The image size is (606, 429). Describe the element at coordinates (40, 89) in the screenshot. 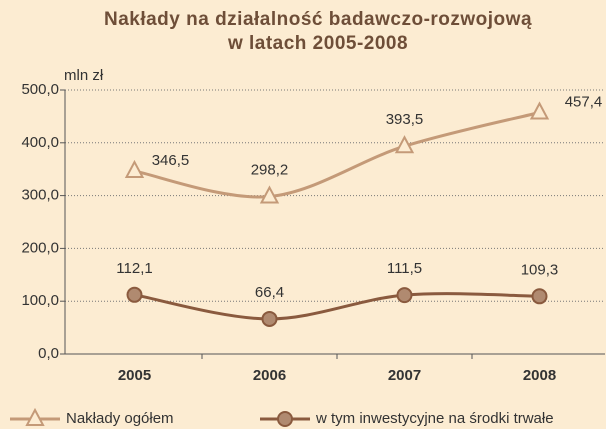

I see `y-tick-label: 500,0` at that location.